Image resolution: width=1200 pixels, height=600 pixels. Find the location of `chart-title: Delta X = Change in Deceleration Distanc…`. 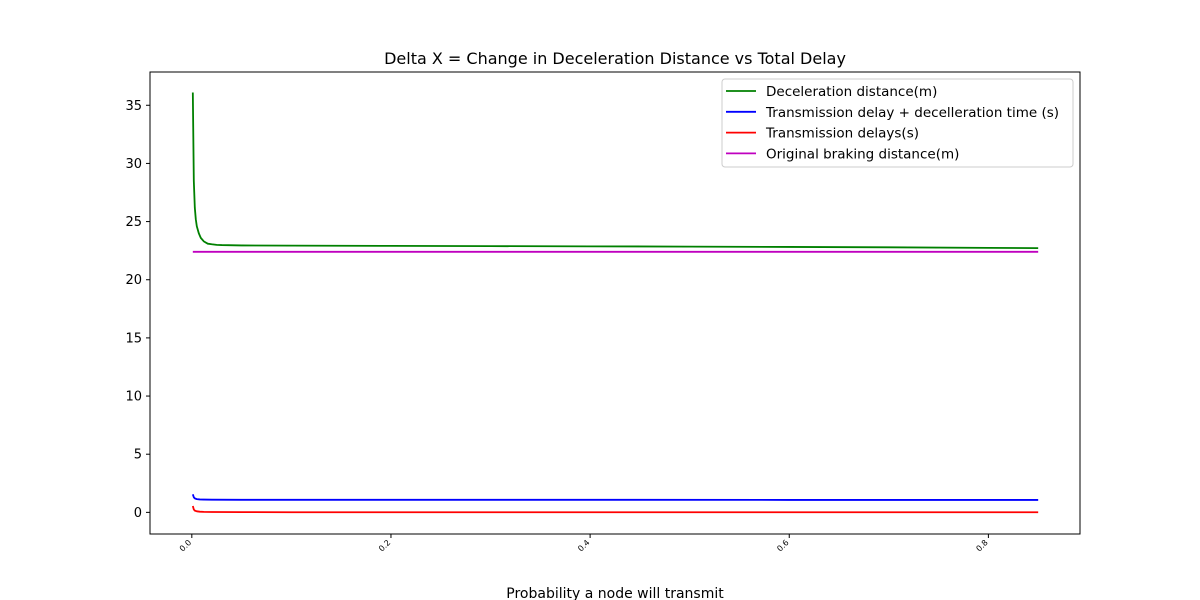

chart-title: Delta X = Change in Deceleration Distanc… is located at coordinates (615, 58).